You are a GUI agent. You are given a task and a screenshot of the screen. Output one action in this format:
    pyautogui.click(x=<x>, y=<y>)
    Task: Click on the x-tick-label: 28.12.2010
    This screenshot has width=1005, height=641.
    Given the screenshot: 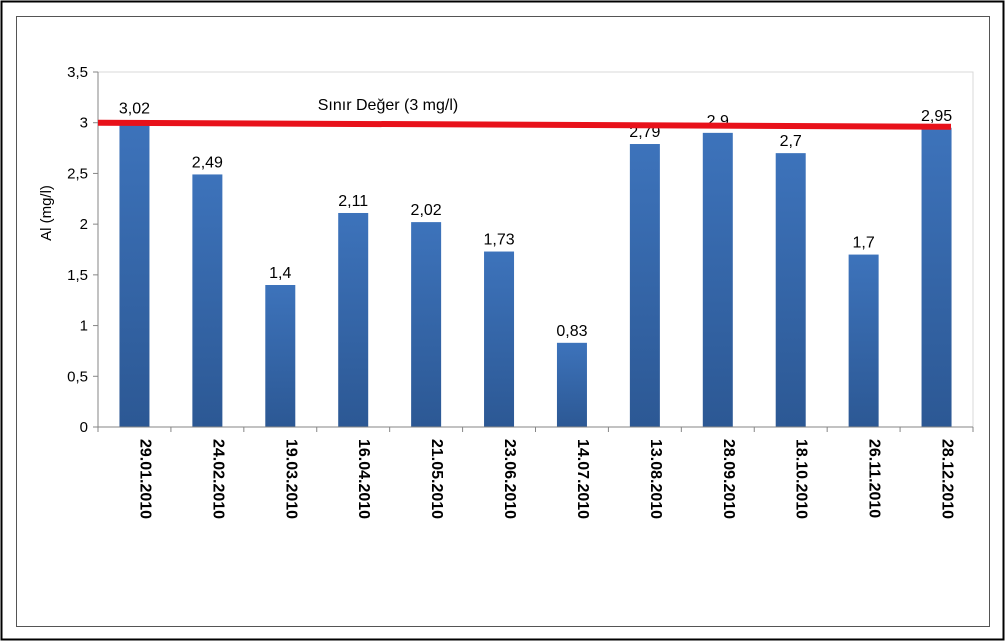 What is the action you would take?
    pyautogui.click(x=947, y=479)
    